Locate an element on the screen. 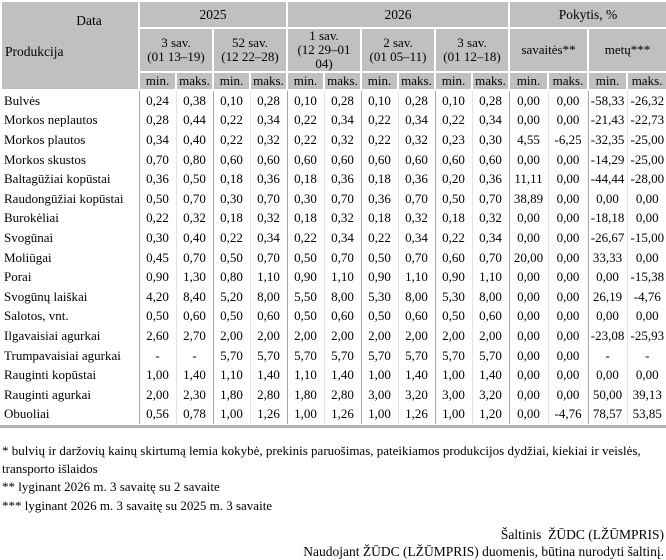 The image size is (666, 560). price-cell: 0,30 is located at coordinates (305, 198).